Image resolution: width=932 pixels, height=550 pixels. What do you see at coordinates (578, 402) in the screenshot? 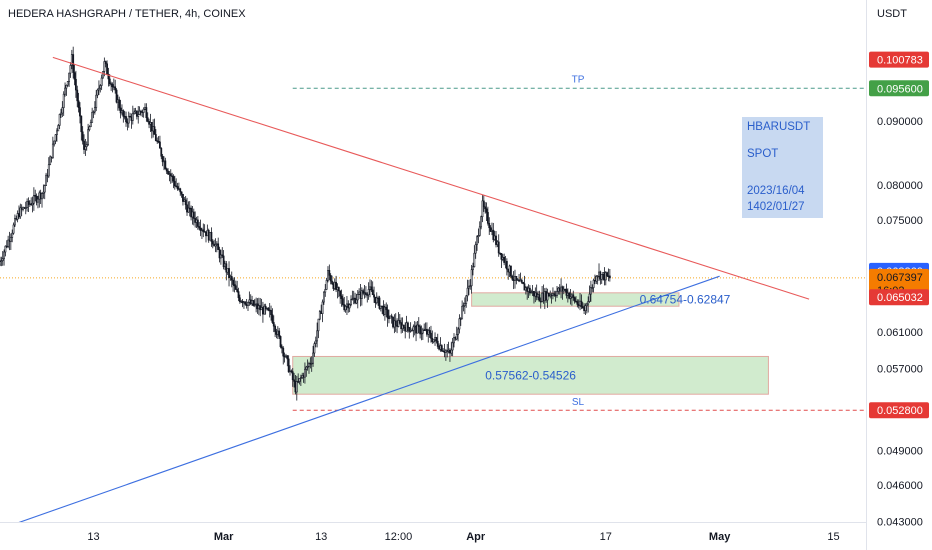
I see `sl-label: SL` at bounding box center [578, 402].